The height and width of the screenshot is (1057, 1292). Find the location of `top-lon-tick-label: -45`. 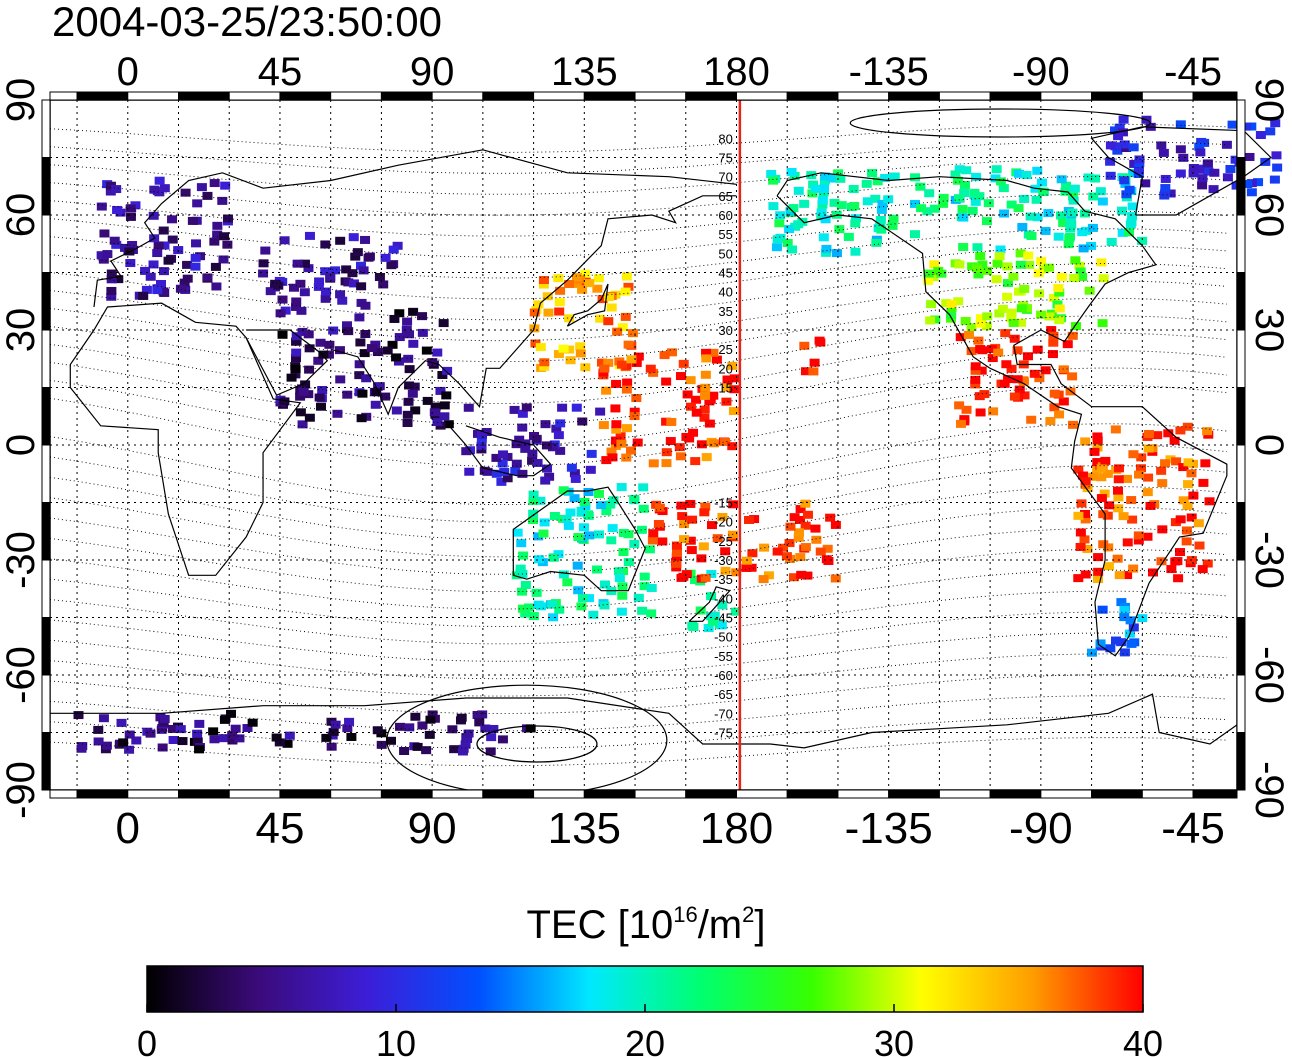

top-lon-tick-label: -45 is located at coordinates (1193, 72).